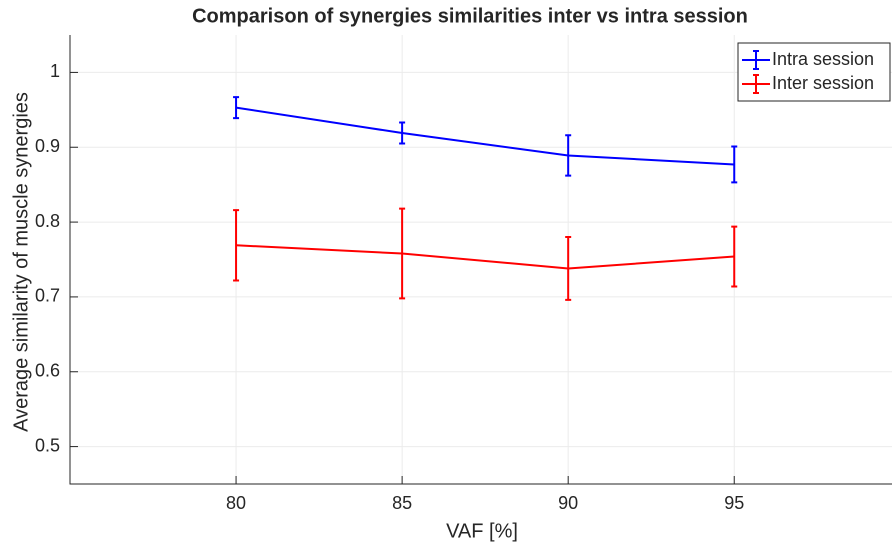  What do you see at coordinates (482, 531) in the screenshot?
I see `x-axis-label: VAF [%]` at bounding box center [482, 531].